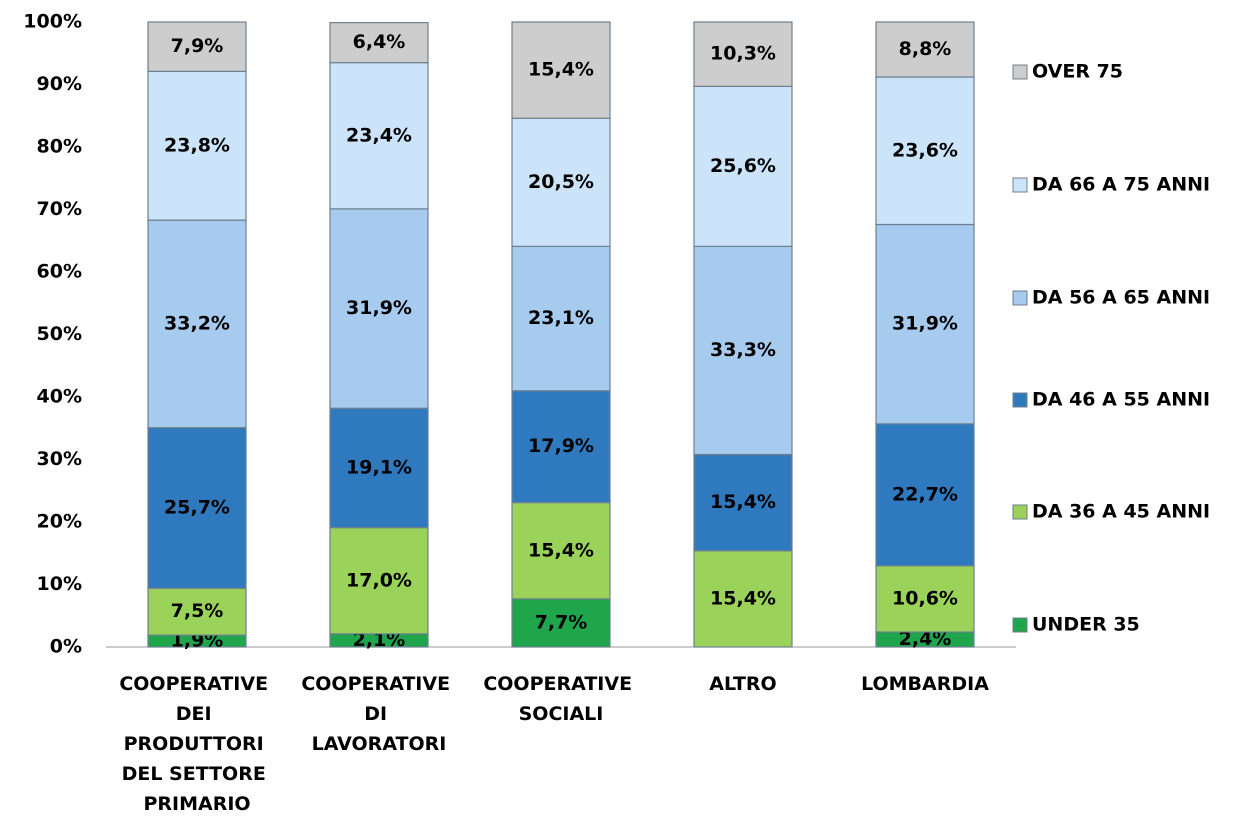 The width and height of the screenshot is (1239, 831). I want to click on x-tick-label: ALTRO, so click(742, 684).